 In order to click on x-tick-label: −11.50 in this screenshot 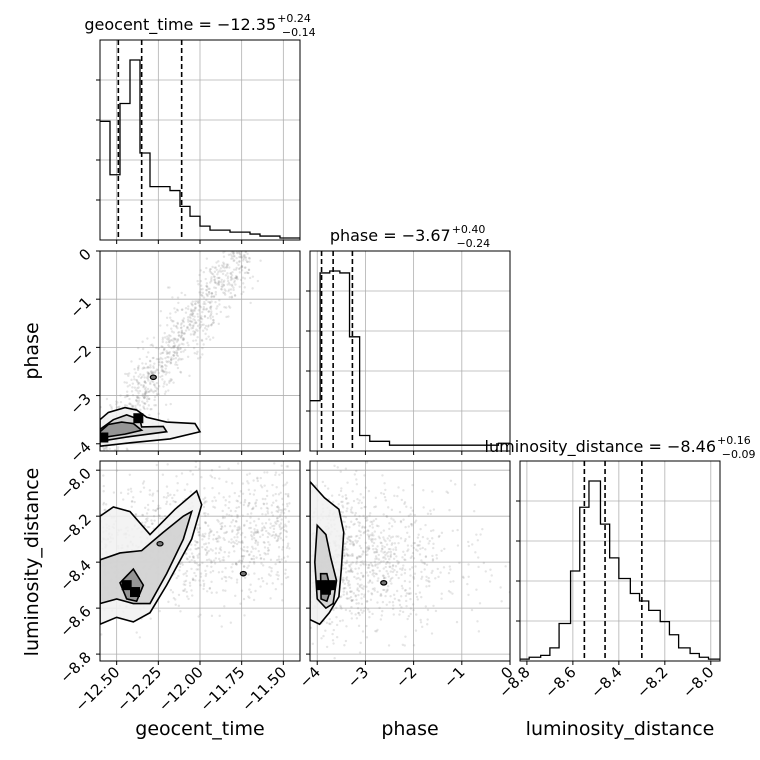, I will do `click(264, 689)`.